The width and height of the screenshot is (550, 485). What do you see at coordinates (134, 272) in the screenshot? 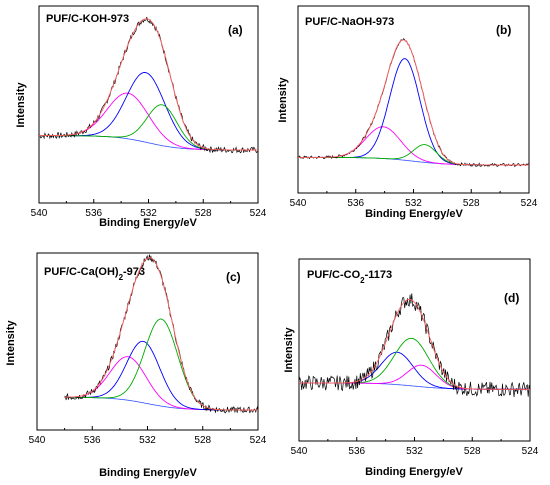
I see `title-part: -973` at bounding box center [134, 272].